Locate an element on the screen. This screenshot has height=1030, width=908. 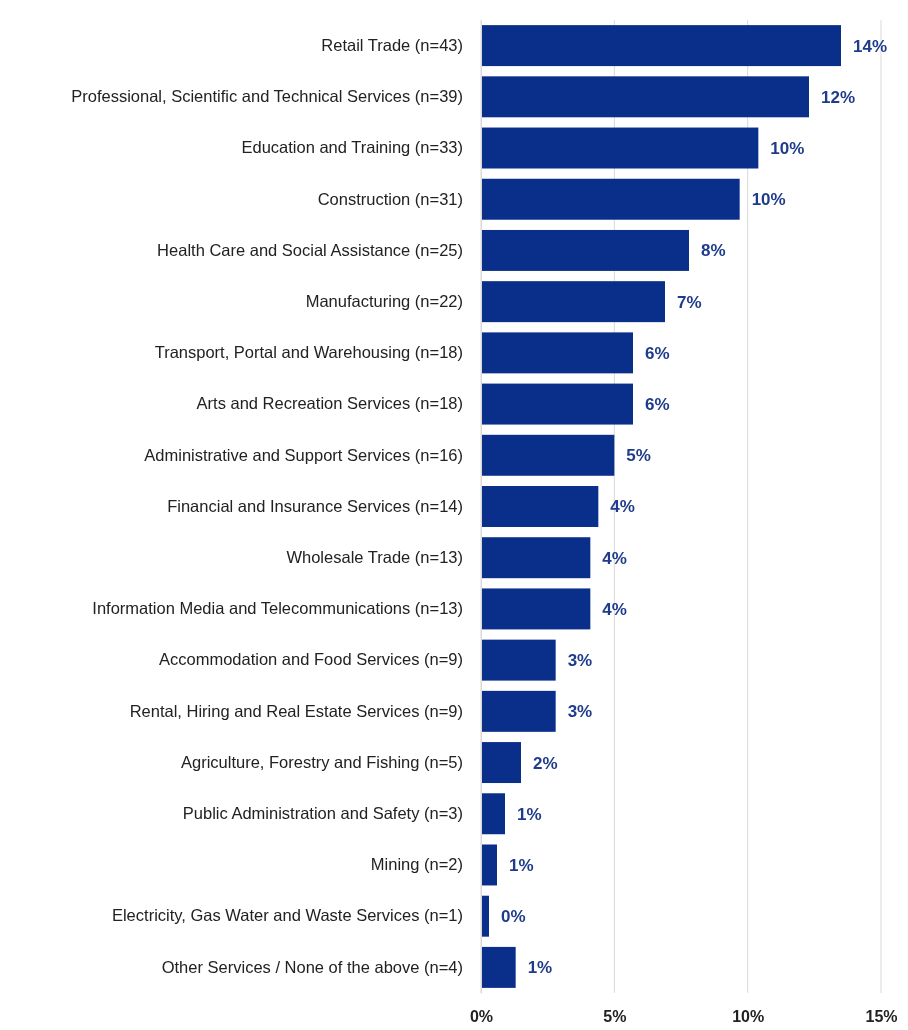
y-tick-label: Mining (n=2) is located at coordinates (416, 864).